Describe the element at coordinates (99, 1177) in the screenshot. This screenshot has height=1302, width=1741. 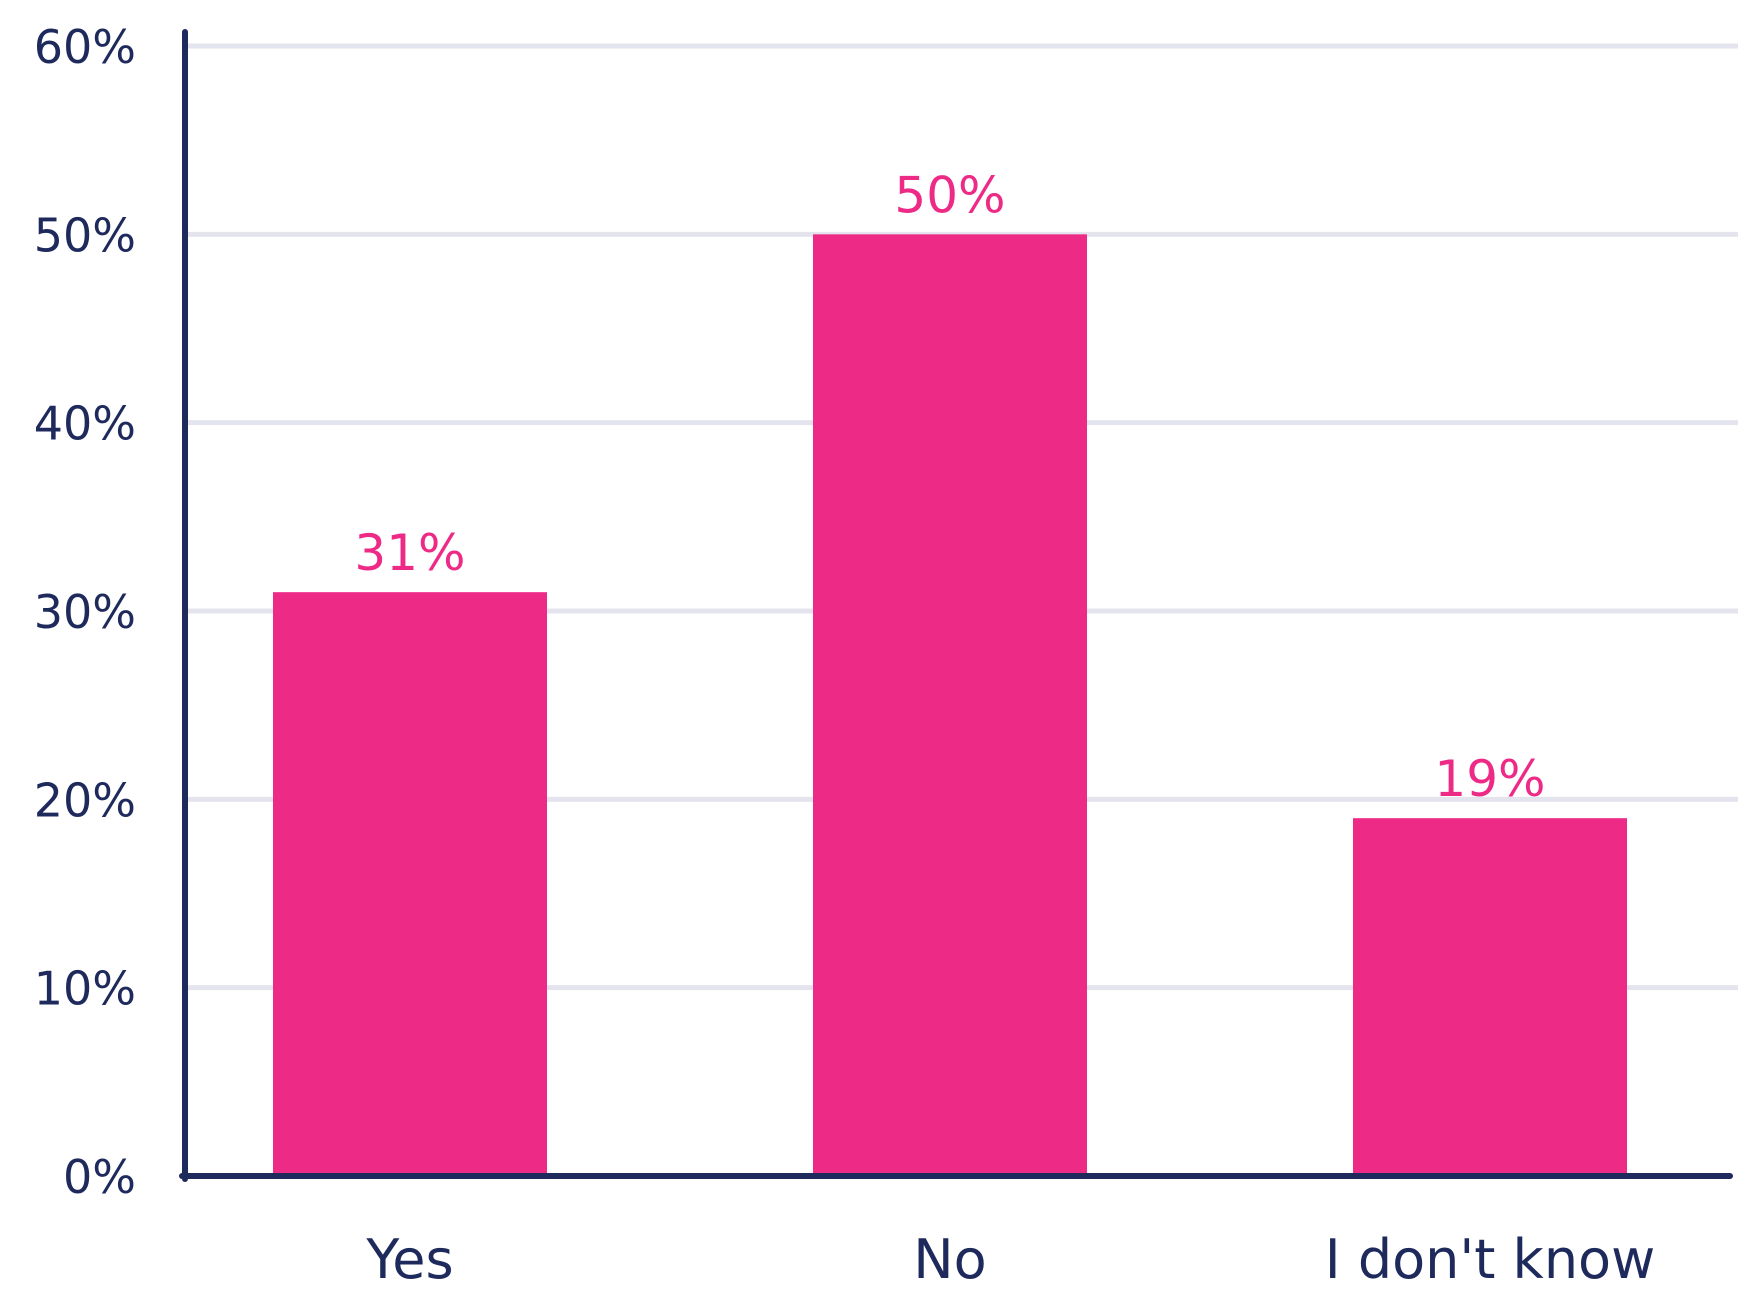
I see `y-tick-label: 0%` at that location.